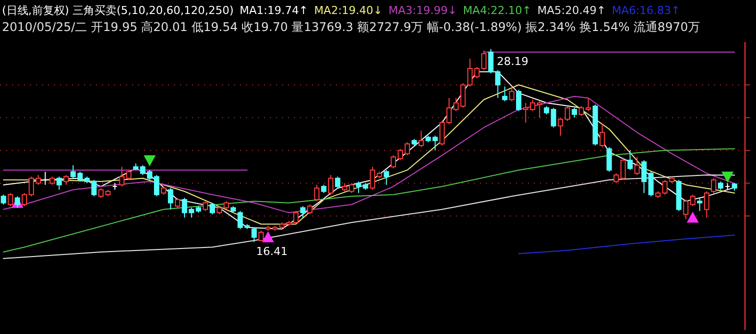 The width and height of the screenshot is (756, 334). I want to click on text: MA2:19.40↓, so click(348, 10).